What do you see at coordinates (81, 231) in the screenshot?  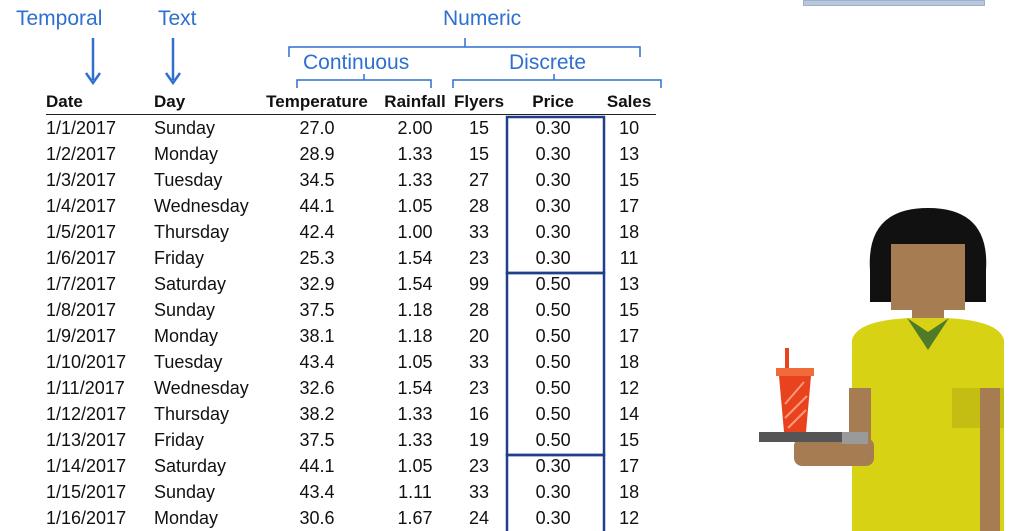 I see `cell-date: 1/5/2017` at bounding box center [81, 231].